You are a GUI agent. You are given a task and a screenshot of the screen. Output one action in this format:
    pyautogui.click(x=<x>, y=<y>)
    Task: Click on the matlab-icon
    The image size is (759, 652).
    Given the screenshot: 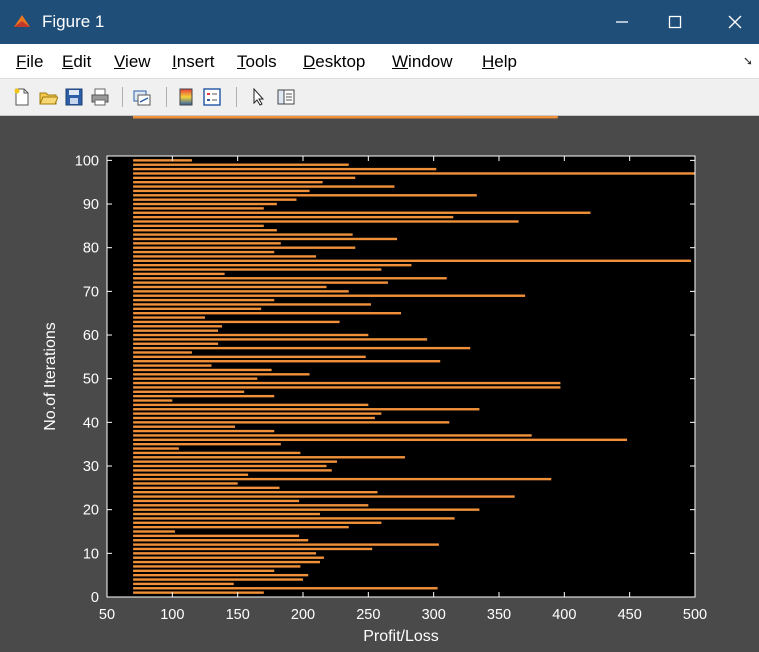 What is the action you would take?
    pyautogui.click(x=22, y=21)
    